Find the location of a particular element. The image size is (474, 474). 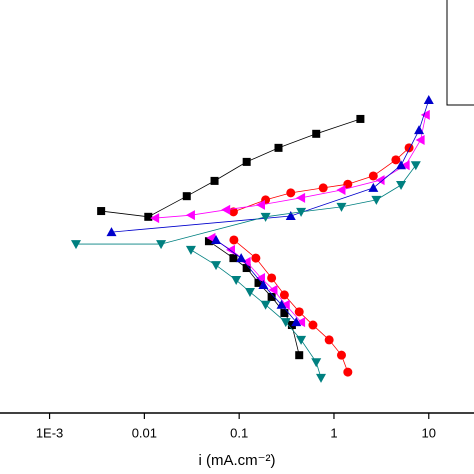

x-axis-label: i (mA.cm⁻²) is located at coordinates (236, 460).